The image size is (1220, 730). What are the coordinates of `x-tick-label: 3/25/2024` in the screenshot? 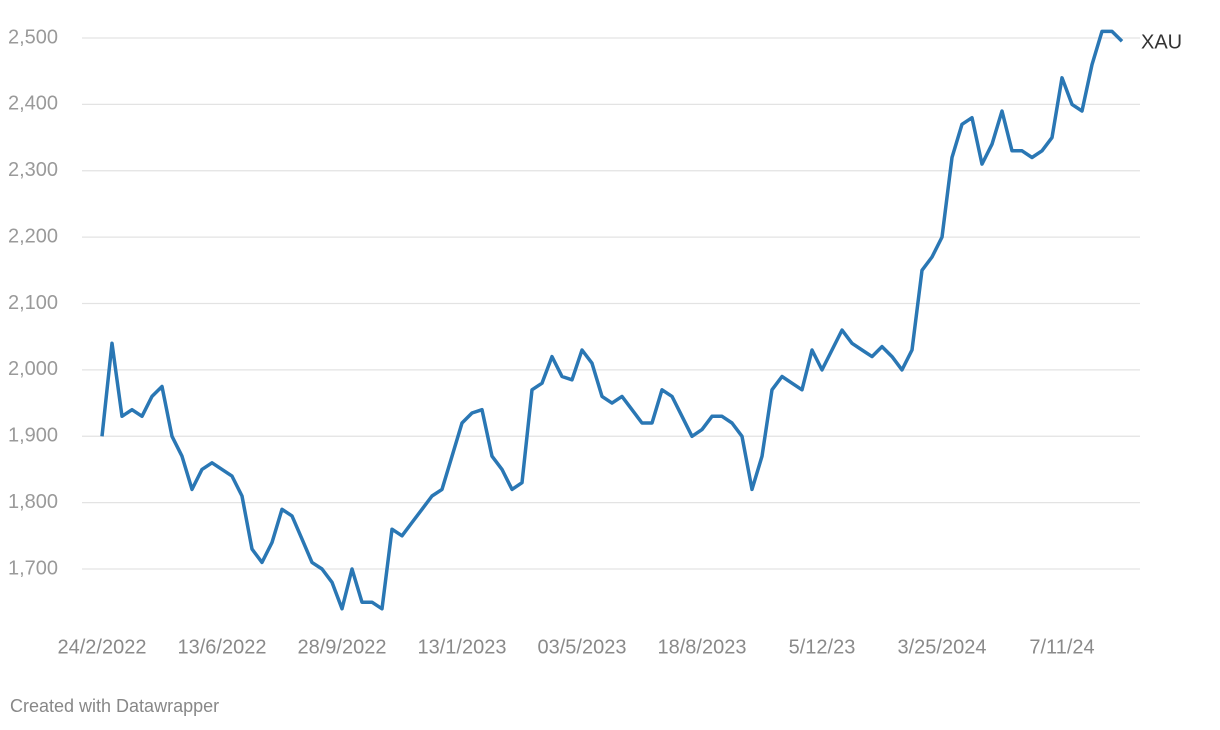 It's located at (942, 647).